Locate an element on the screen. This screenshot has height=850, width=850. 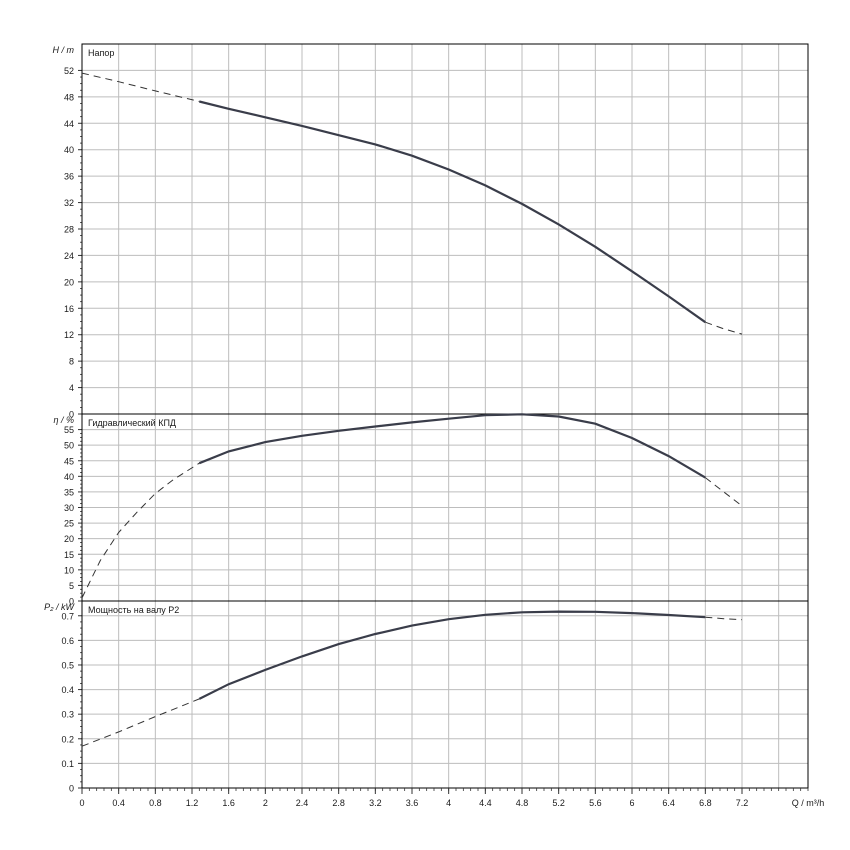
y-tick-label: 35 is located at coordinates (69, 492).